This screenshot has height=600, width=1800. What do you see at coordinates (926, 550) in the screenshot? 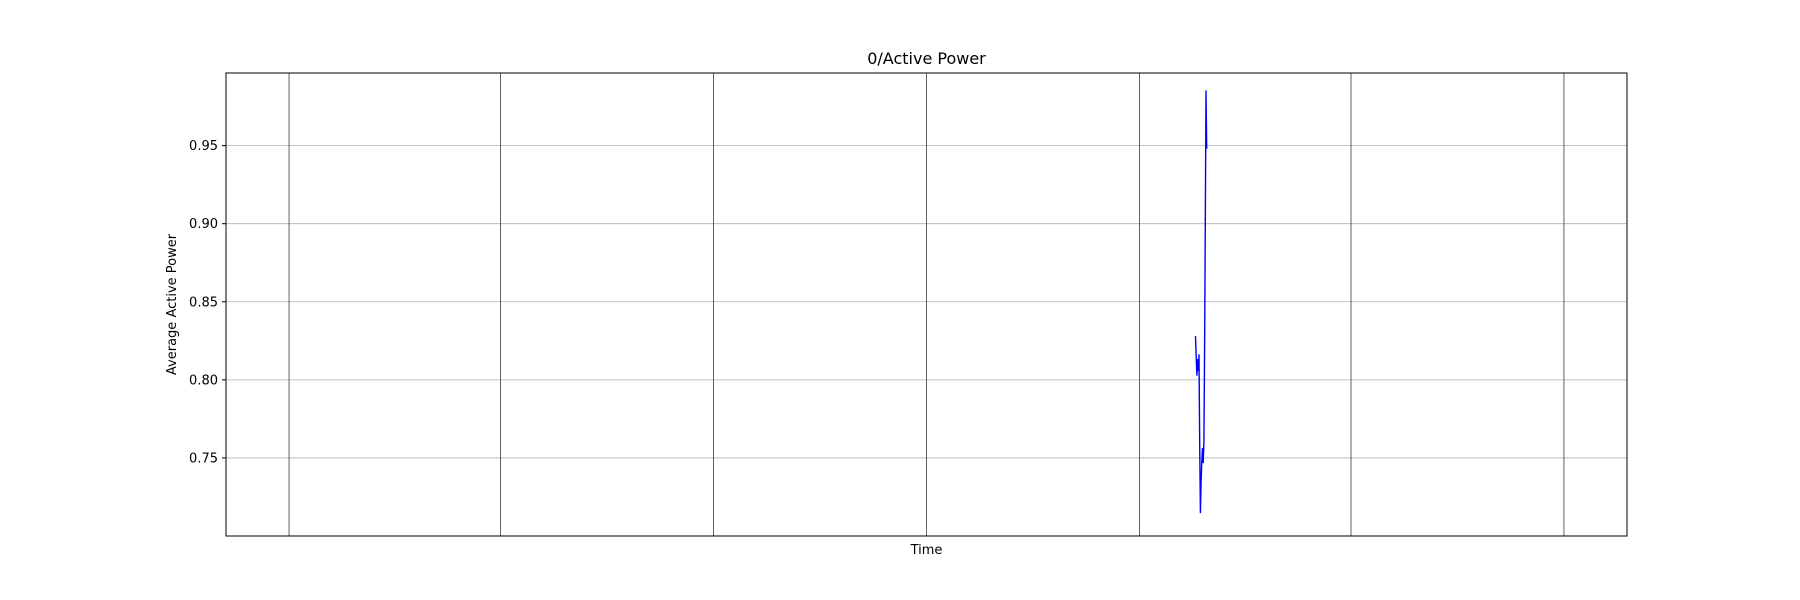
I see `x-axis-label: Time` at bounding box center [926, 550].